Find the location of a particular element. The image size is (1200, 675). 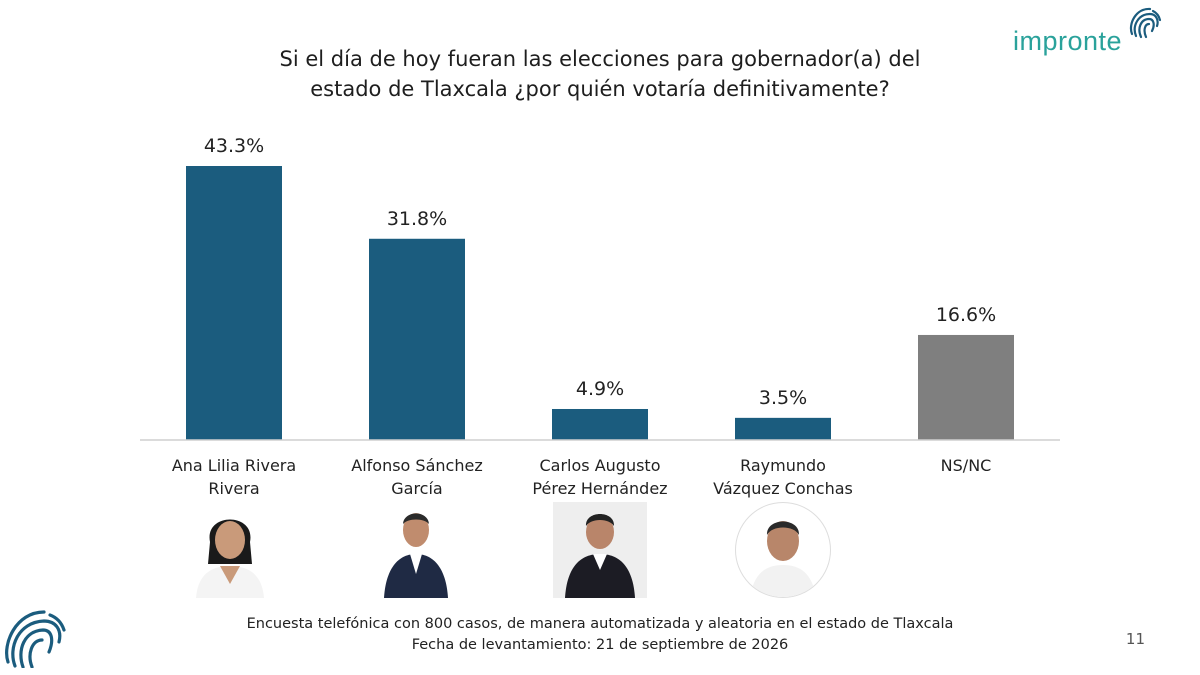

candidate-photo-carlos is located at coordinates (600, 550).